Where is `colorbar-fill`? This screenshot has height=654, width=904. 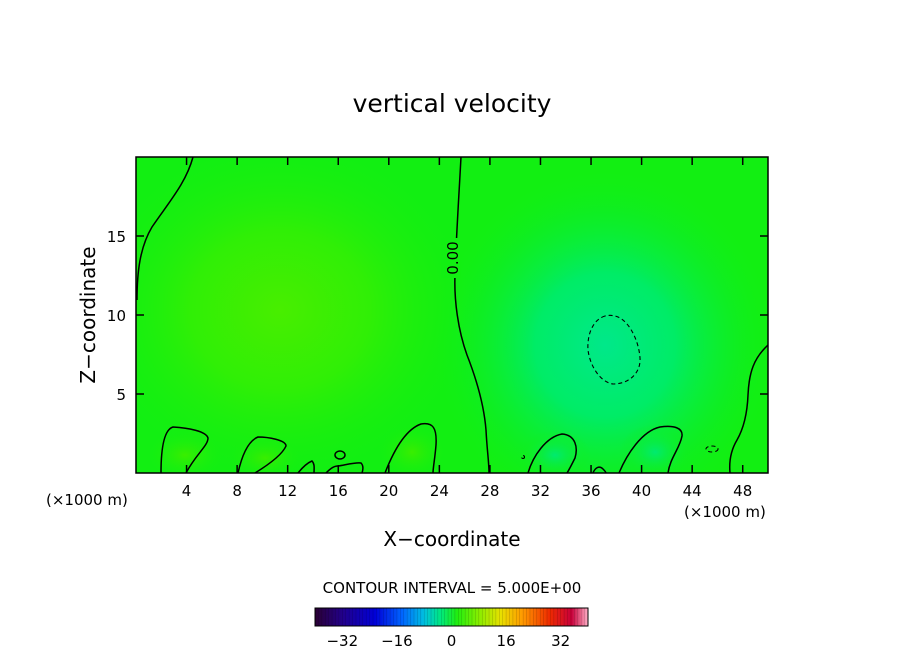
colorbar-fill is located at coordinates (451, 617).